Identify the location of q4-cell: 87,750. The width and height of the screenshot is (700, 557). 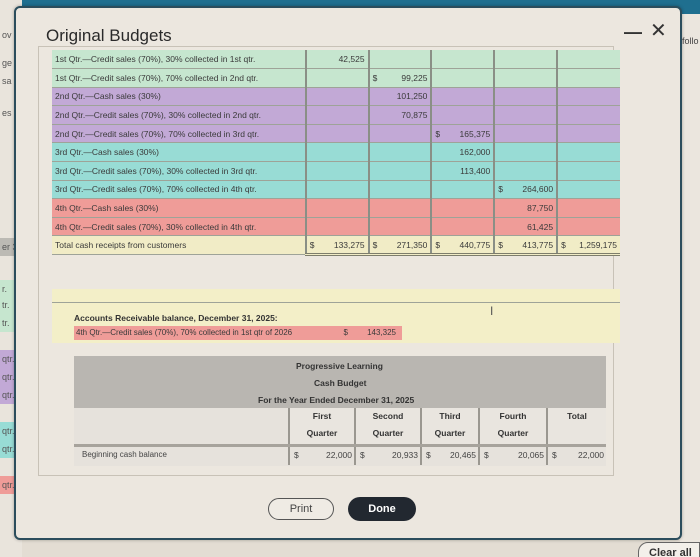
(525, 208).